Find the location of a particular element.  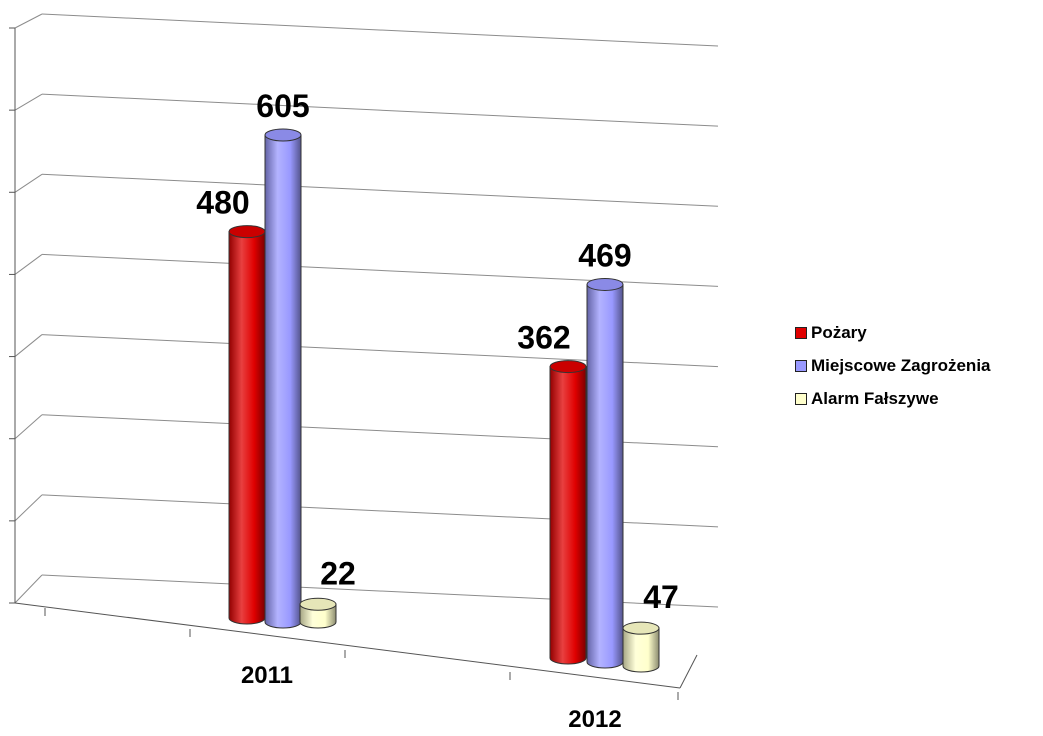

data-label: 605 is located at coordinates (282, 106).